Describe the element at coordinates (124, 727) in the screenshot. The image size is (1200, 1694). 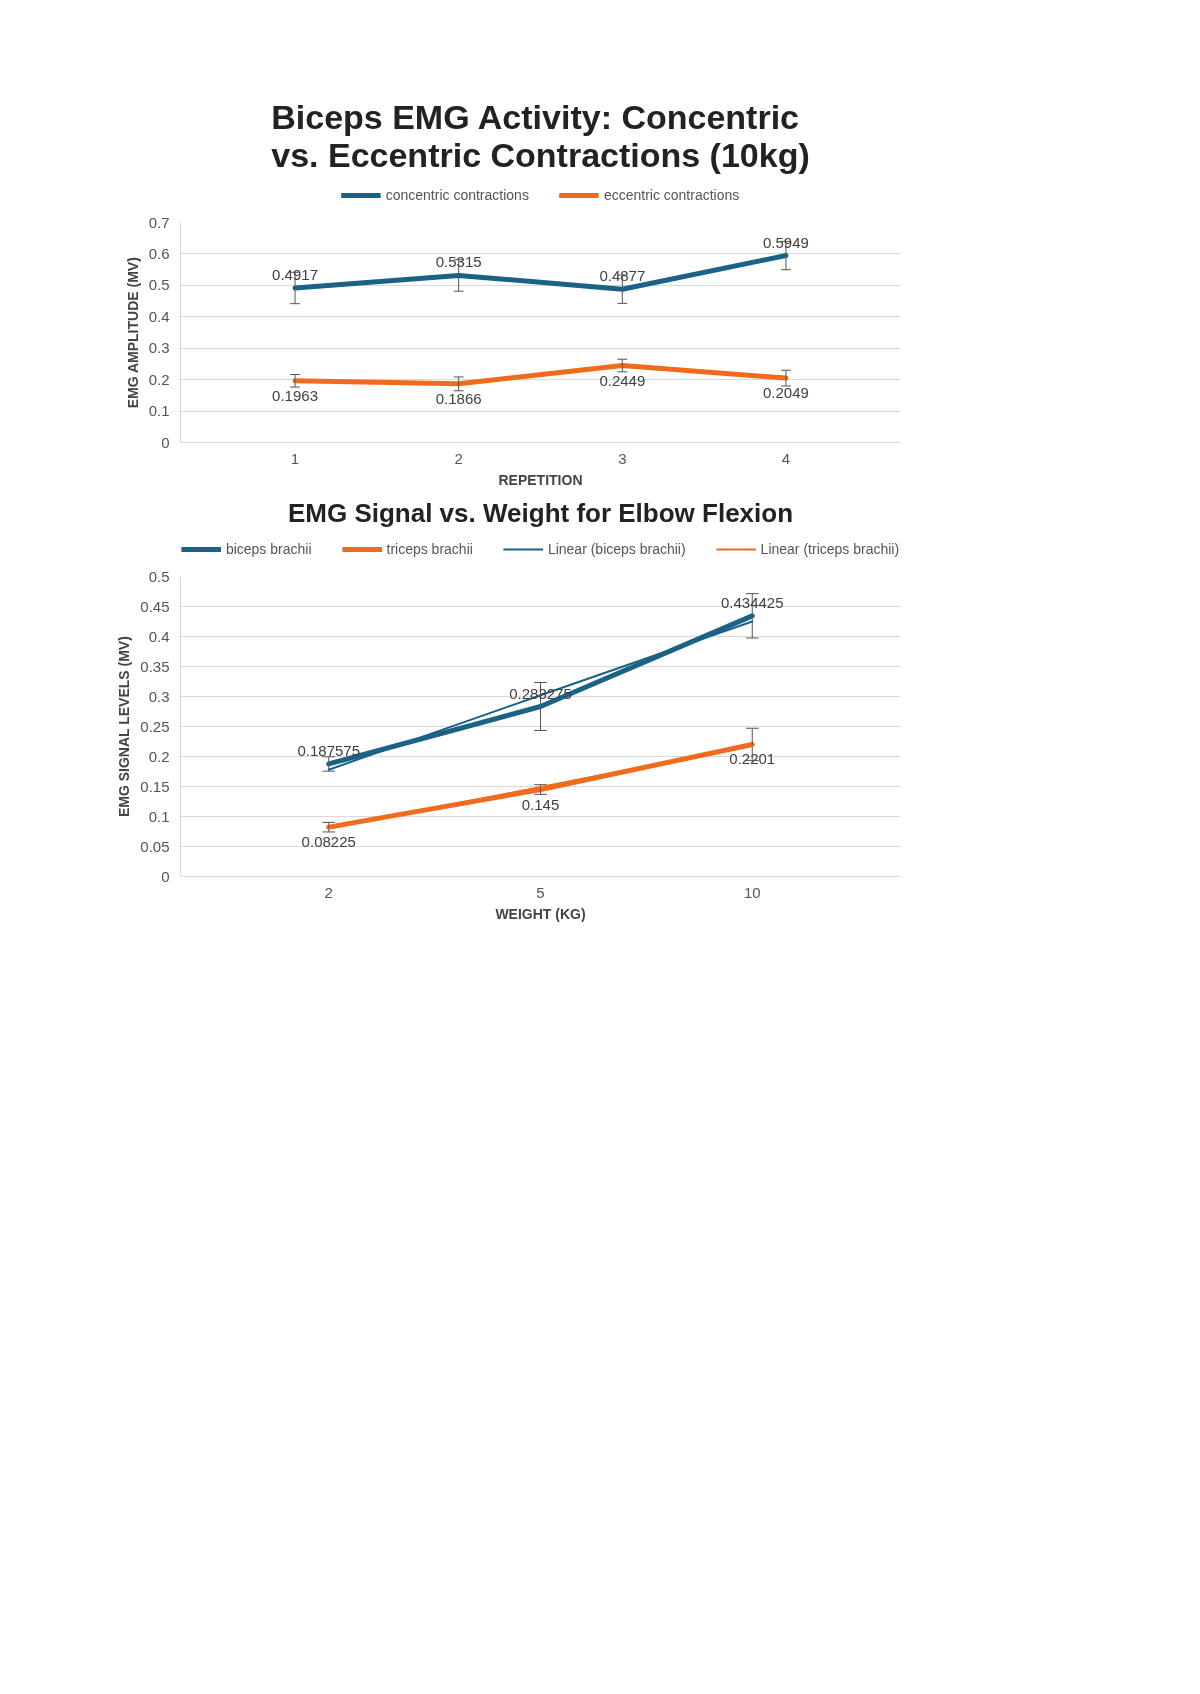
I see `y-axis-title: EMG SIGNAL LEVELS (MV)` at that location.